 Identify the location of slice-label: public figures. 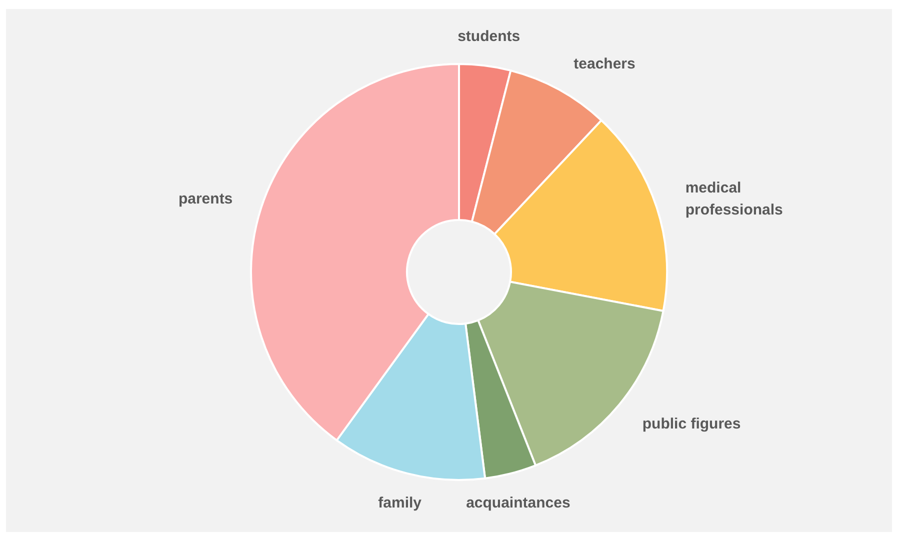
(691, 424).